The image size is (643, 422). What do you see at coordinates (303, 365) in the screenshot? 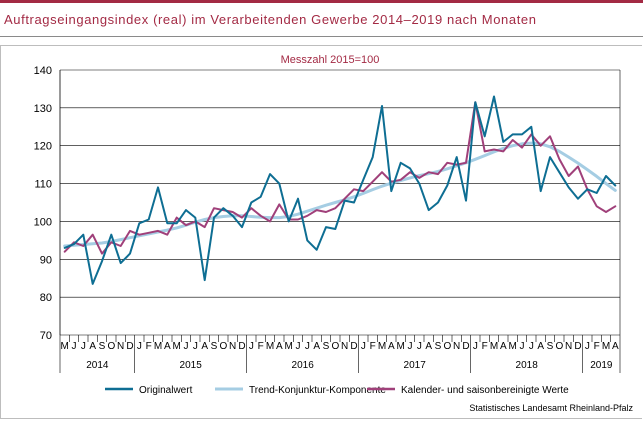
I see `x-year-label: 2016` at bounding box center [303, 365].